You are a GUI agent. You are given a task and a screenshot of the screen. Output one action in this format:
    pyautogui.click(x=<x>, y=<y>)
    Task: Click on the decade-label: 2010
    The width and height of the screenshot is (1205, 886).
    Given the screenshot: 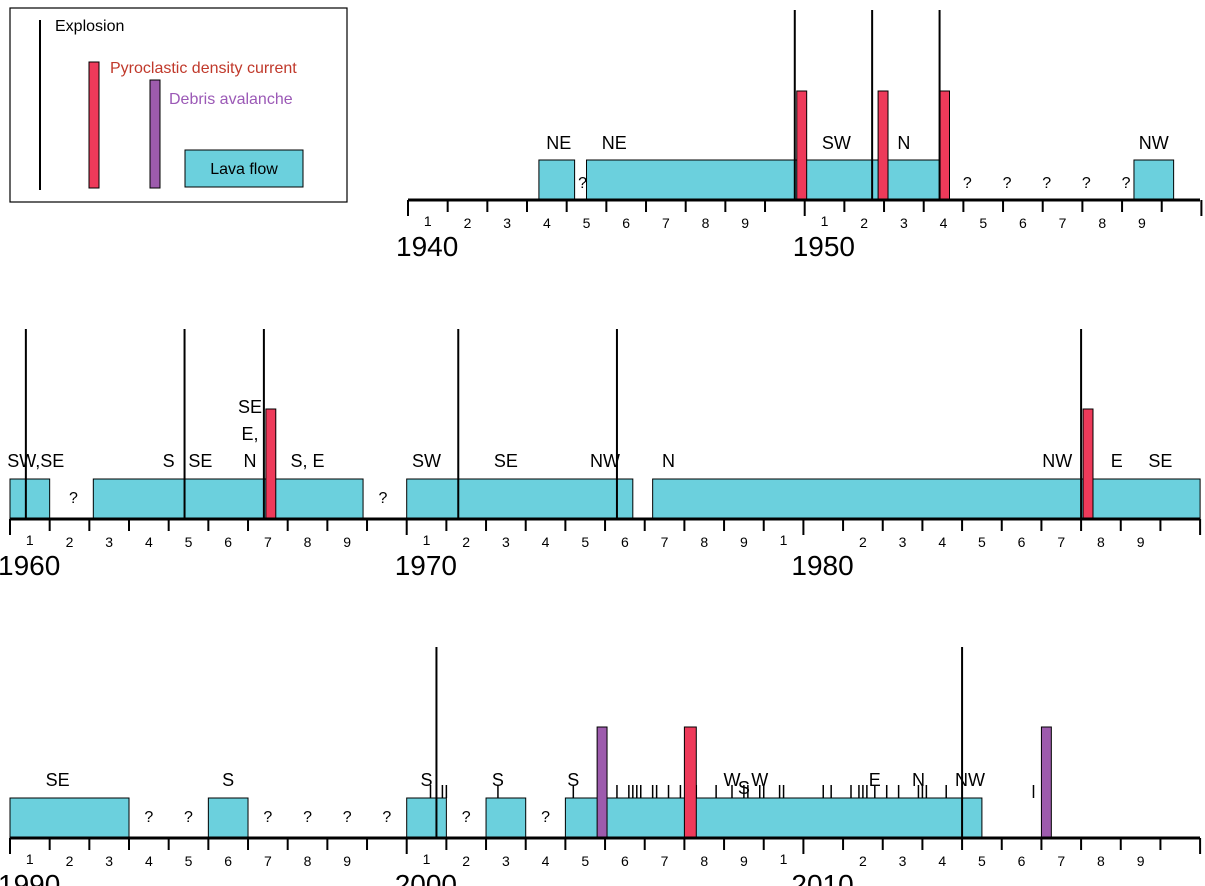 What is the action you would take?
    pyautogui.click(x=822, y=877)
    